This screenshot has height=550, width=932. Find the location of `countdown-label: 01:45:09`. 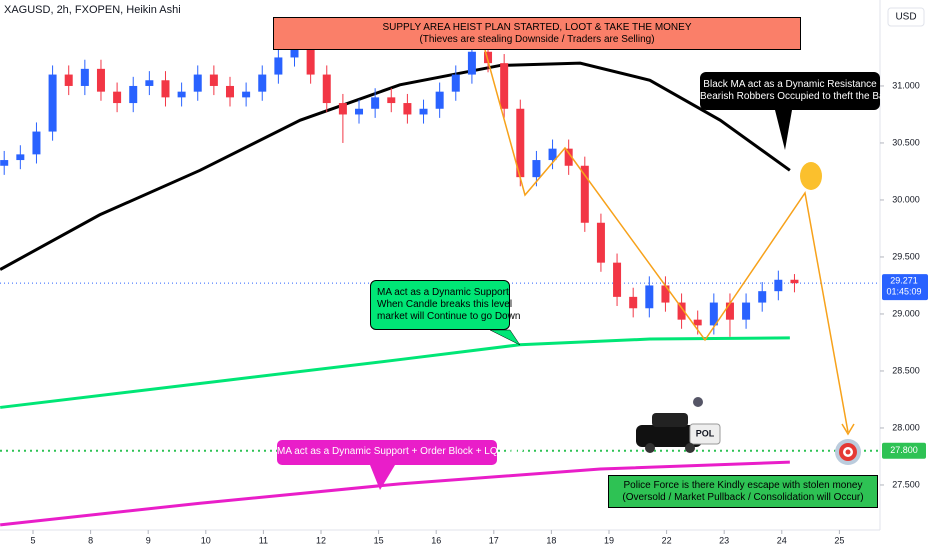

countdown-label: 01:45:09 is located at coordinates (903, 291).